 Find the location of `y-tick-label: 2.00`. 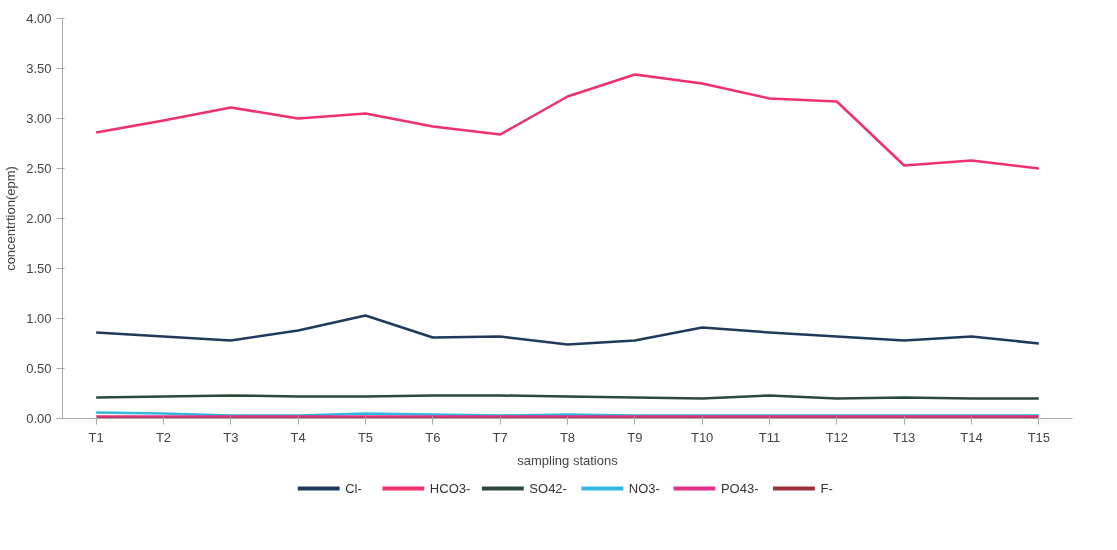

y-tick-label: 2.00 is located at coordinates (39, 218).